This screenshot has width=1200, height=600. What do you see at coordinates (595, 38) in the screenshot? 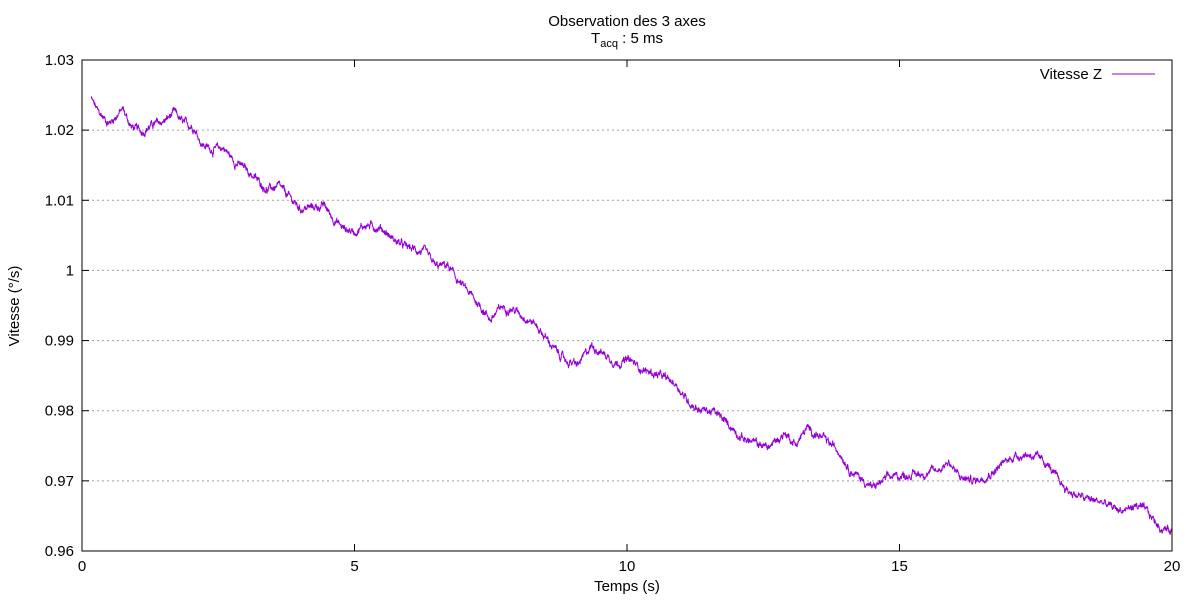
I see `subtitle-prefix: T` at bounding box center [595, 38].